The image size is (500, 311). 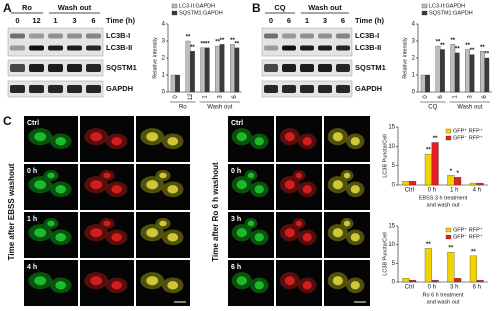 What do you see at coordinates (74, 20) in the screenshot?
I see `lane-label: 3` at bounding box center [74, 20].